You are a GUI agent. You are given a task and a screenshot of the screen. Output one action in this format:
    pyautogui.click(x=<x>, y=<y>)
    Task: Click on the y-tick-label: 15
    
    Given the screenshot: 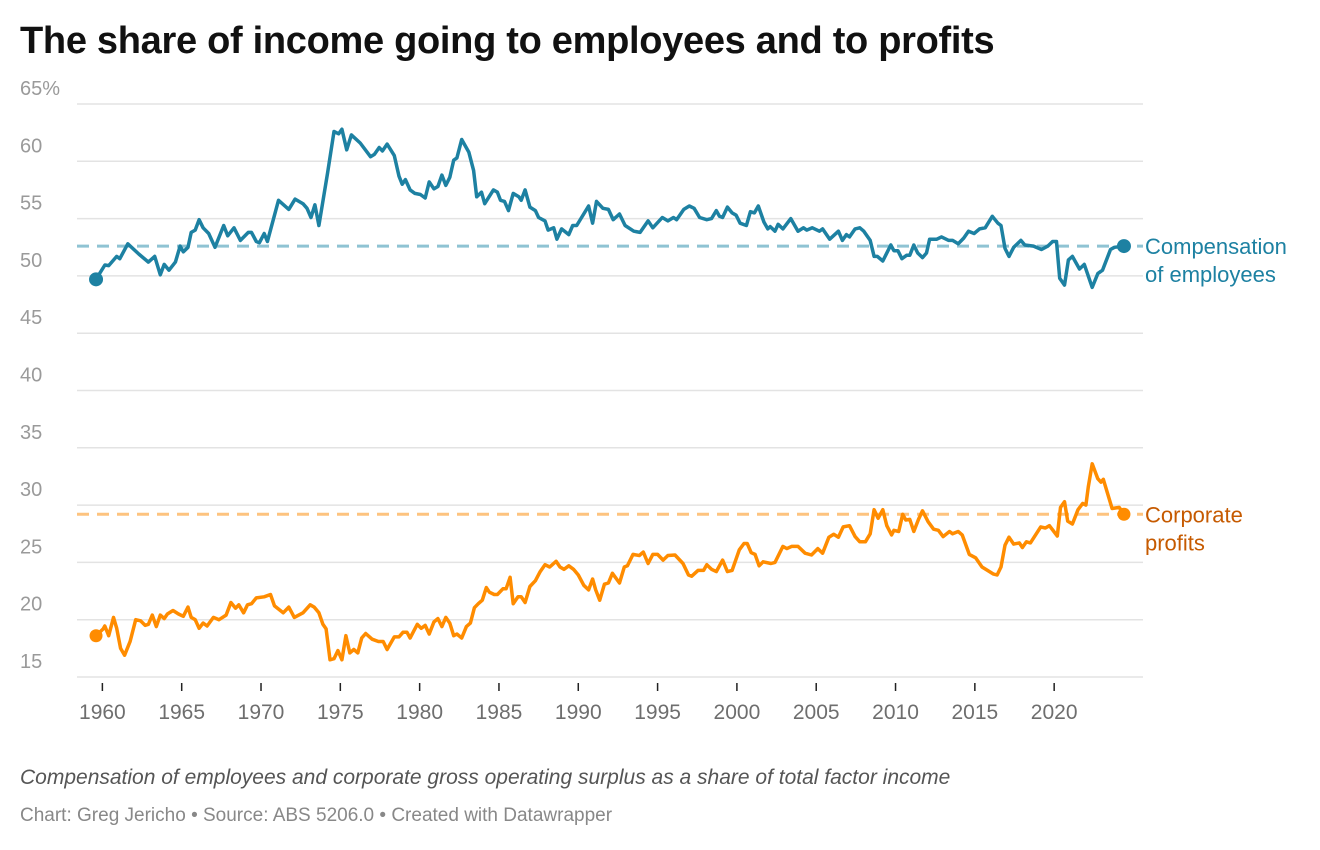 What is the action you would take?
    pyautogui.click(x=31, y=662)
    